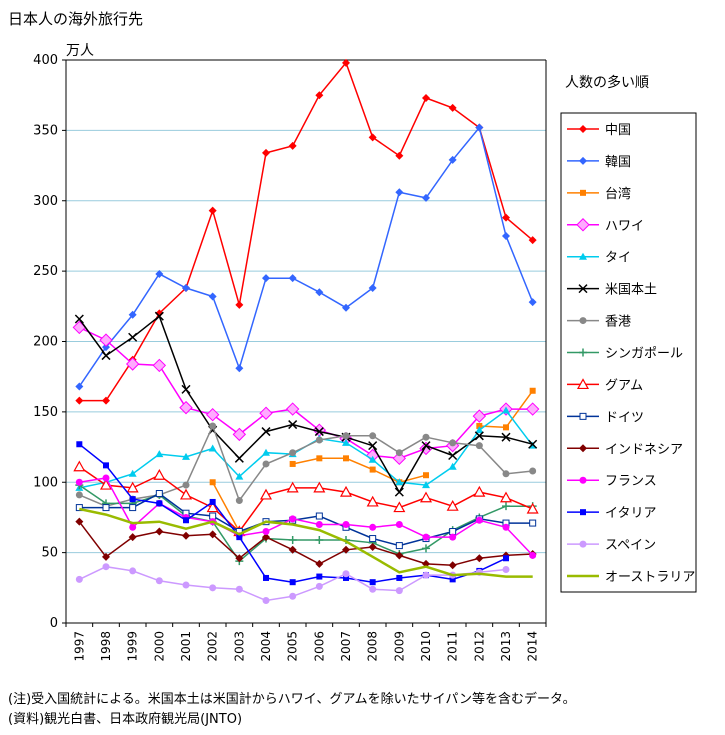 The image size is (725, 735). Describe the element at coordinates (631, 481) in the screenshot. I see `legend-label-11: フランス` at that location.